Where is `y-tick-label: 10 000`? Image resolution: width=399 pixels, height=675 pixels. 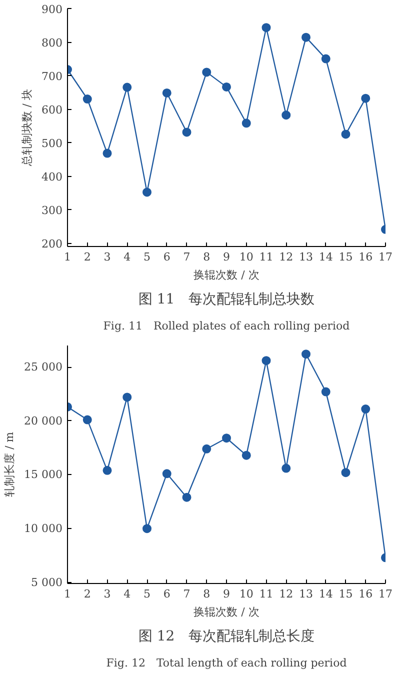
y-tick-label: 10 000 is located at coordinates (43, 529).